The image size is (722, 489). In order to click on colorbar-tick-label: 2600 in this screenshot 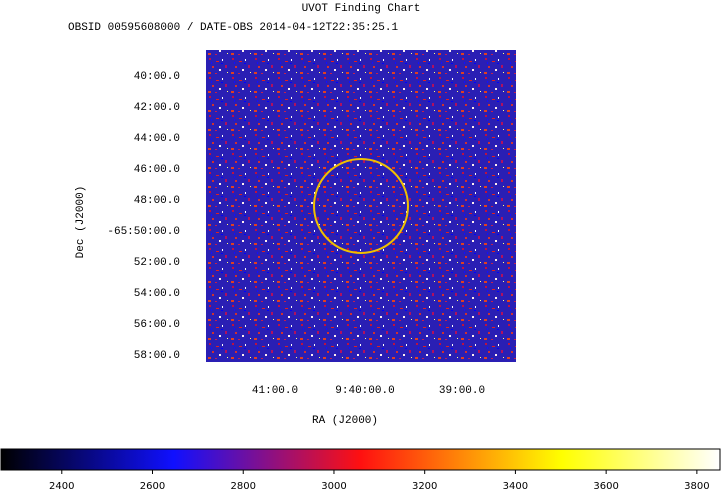, I will do `click(152, 485)`.